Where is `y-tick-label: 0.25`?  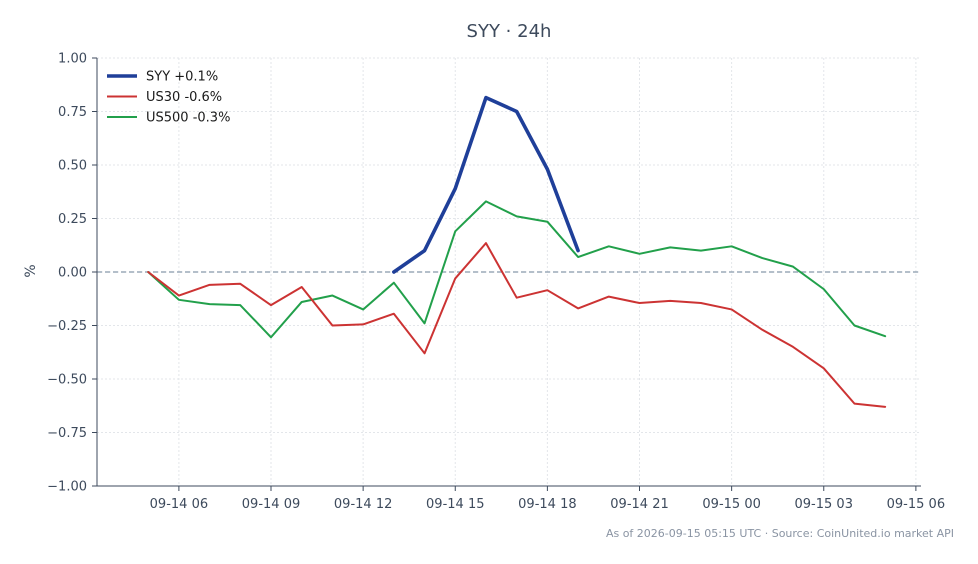 y-tick-label: 0.25 is located at coordinates (72, 219).